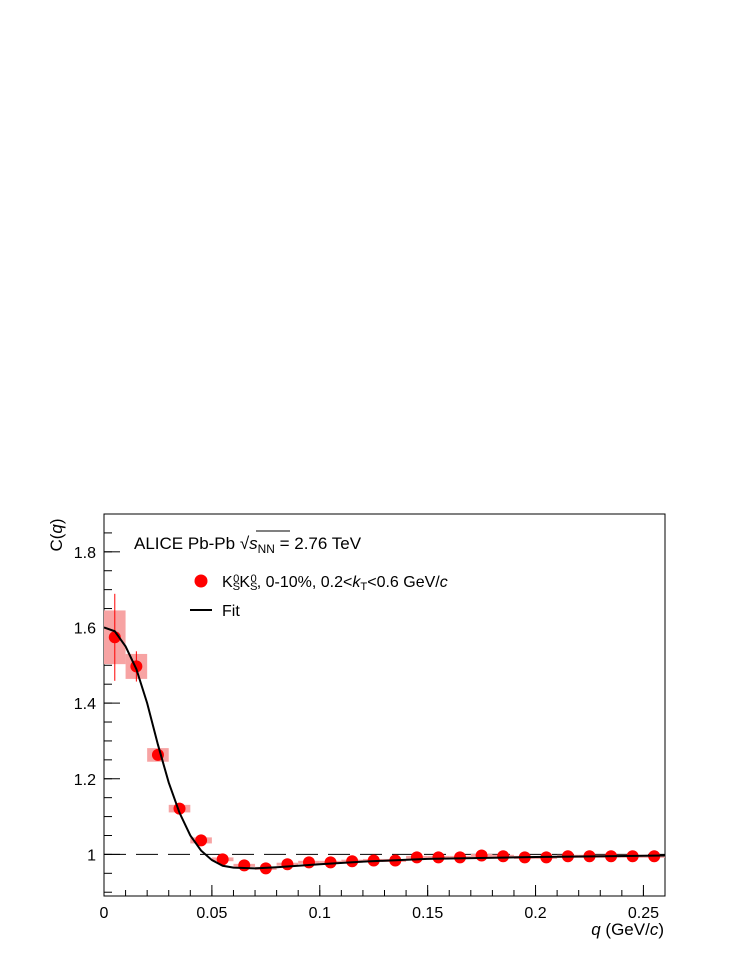 The width and height of the screenshot is (747, 967). I want to click on x-tick-label: 0.25, so click(643, 913).